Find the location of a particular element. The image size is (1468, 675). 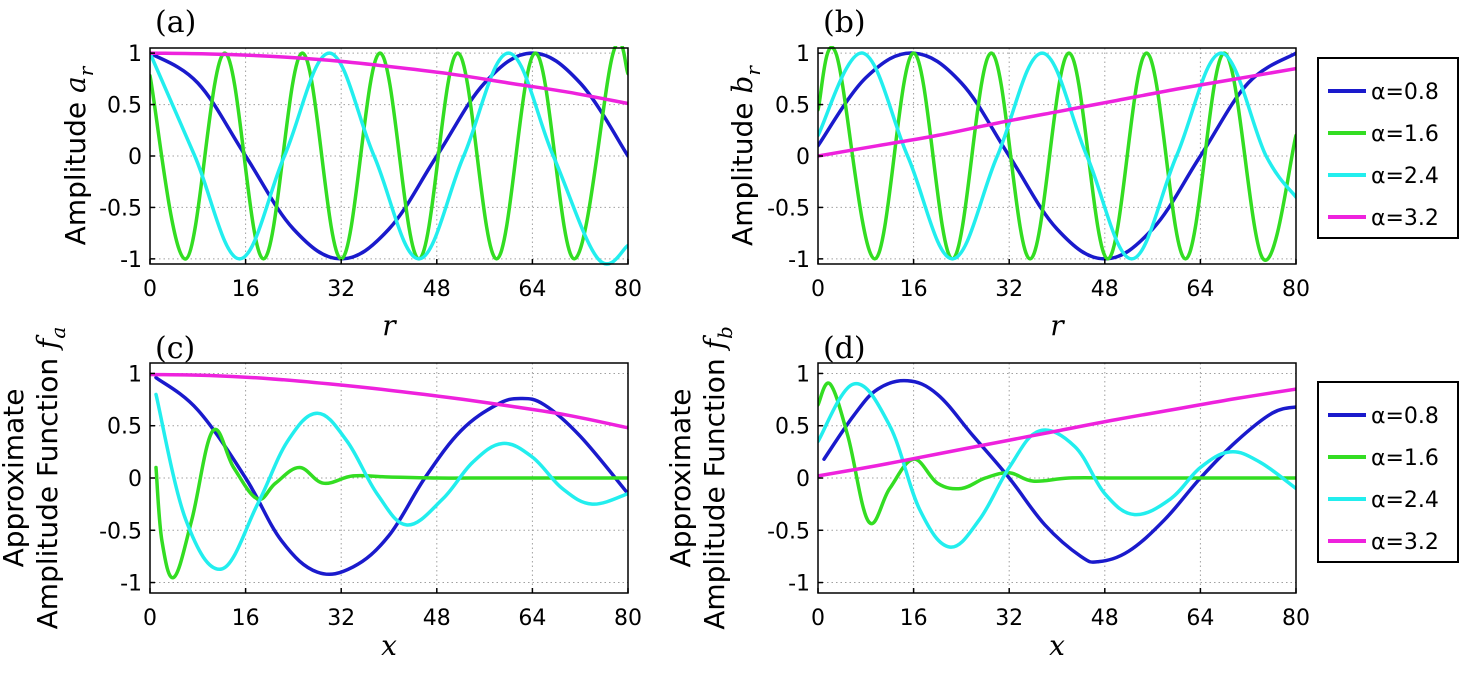

legend-top: α=0.8 α=1.6 α=2.4 α=3.2 is located at coordinates (1388, 148).